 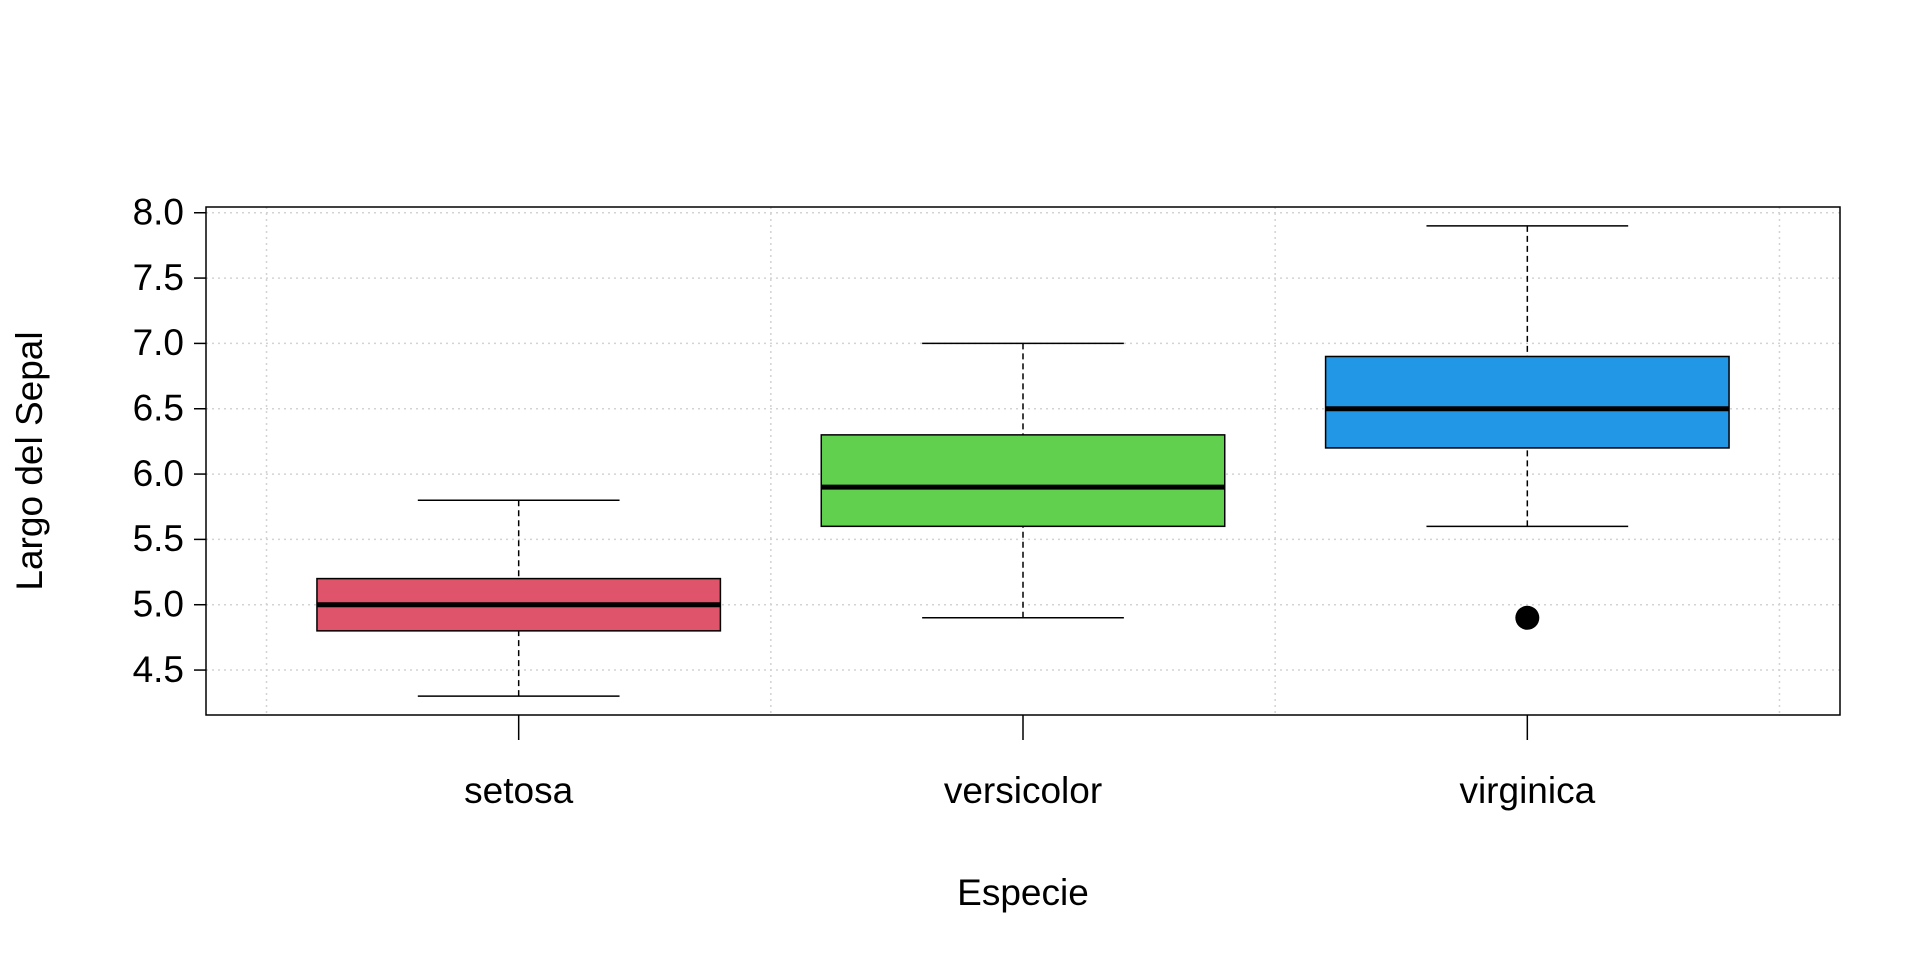 I want to click on y-tick-label: 8.0, so click(x=158, y=212).